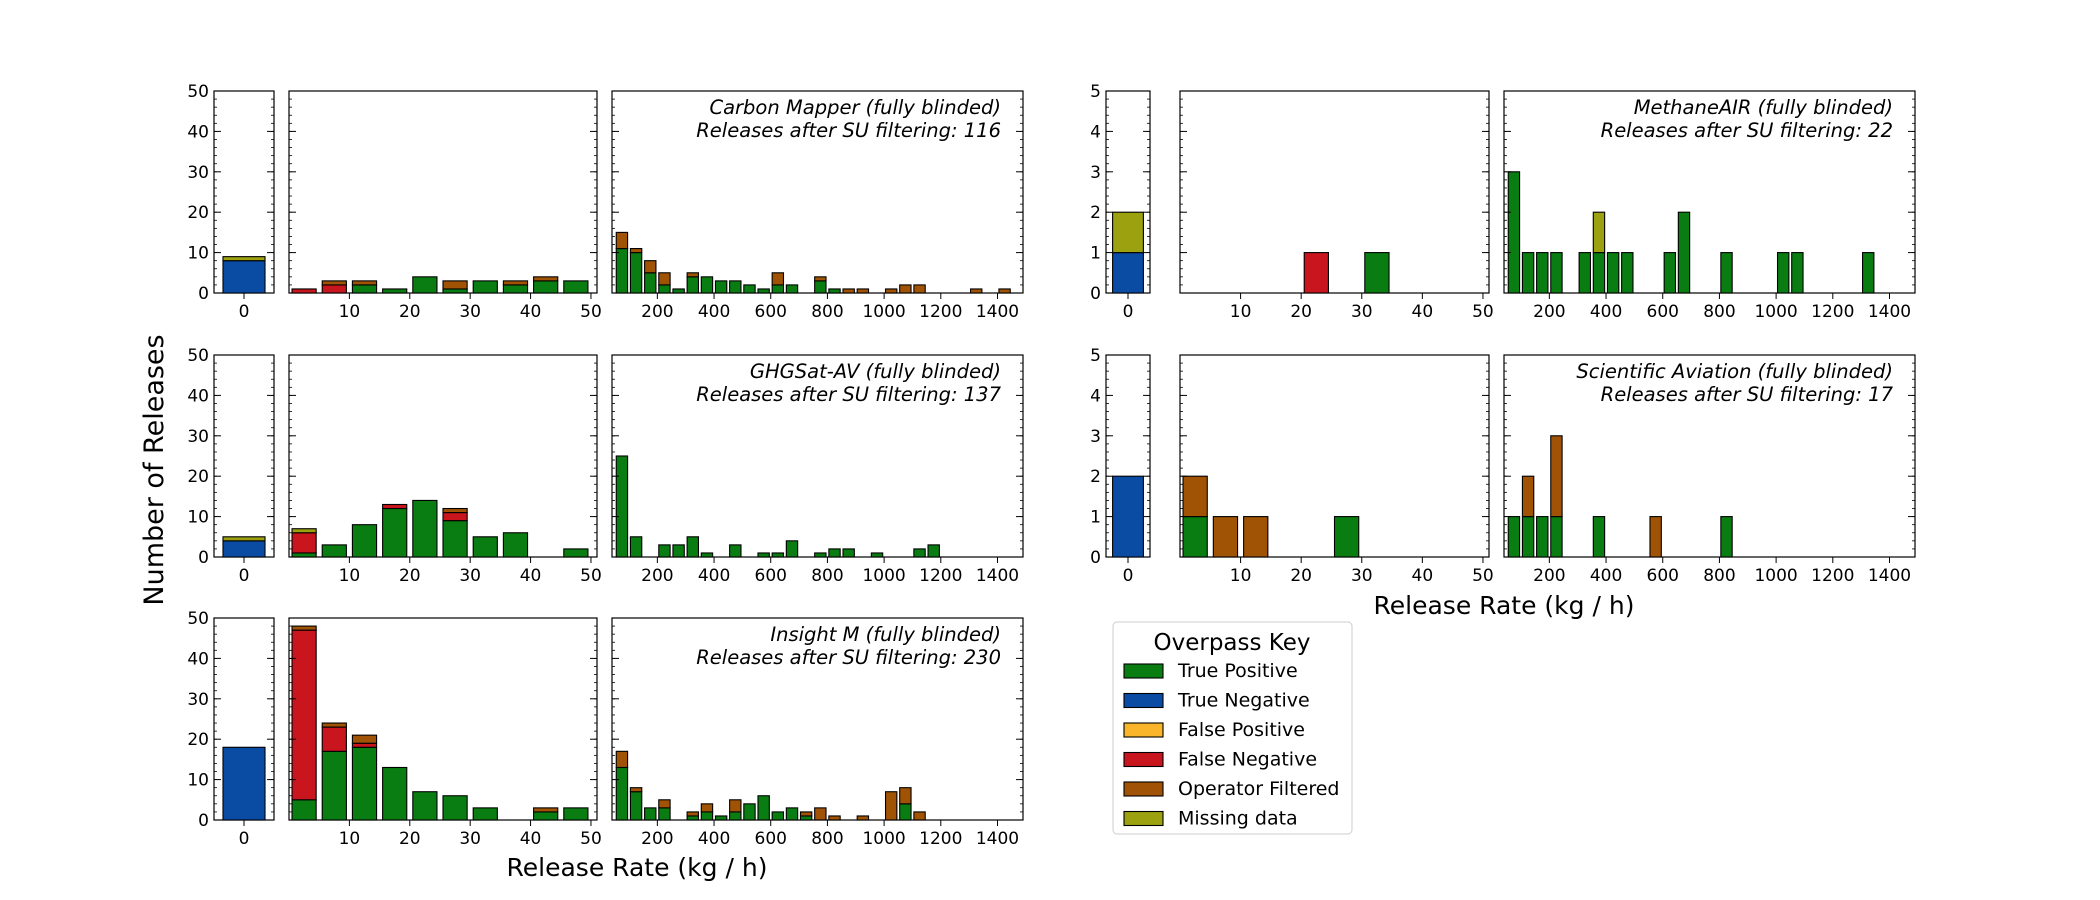 The image size is (2100, 900). Describe the element at coordinates (1095, 396) in the screenshot. I see `scientific-aviation-ytick-label: 4` at that location.